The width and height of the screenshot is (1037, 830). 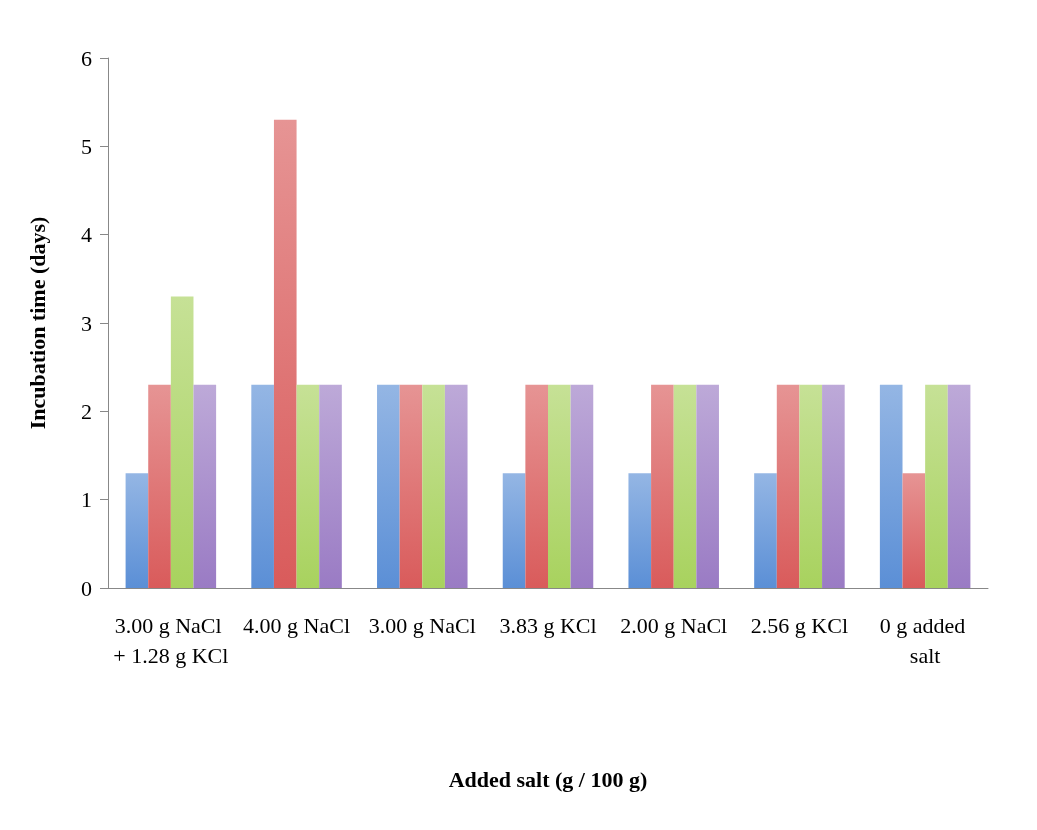 I want to click on x-tick-label: 0 g added salt, so click(x=925, y=640).